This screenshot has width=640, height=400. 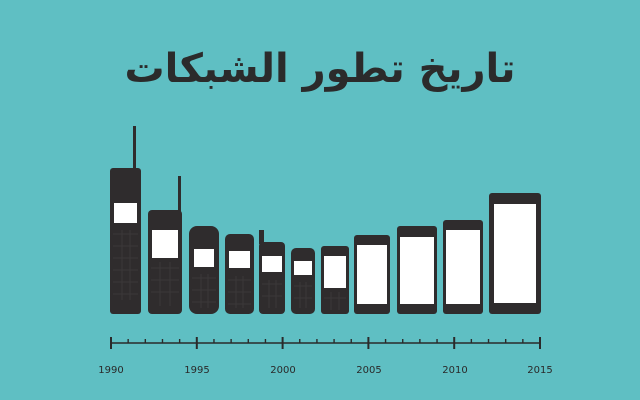 I want to click on year-label-2005: 2005, so click(x=368, y=370).